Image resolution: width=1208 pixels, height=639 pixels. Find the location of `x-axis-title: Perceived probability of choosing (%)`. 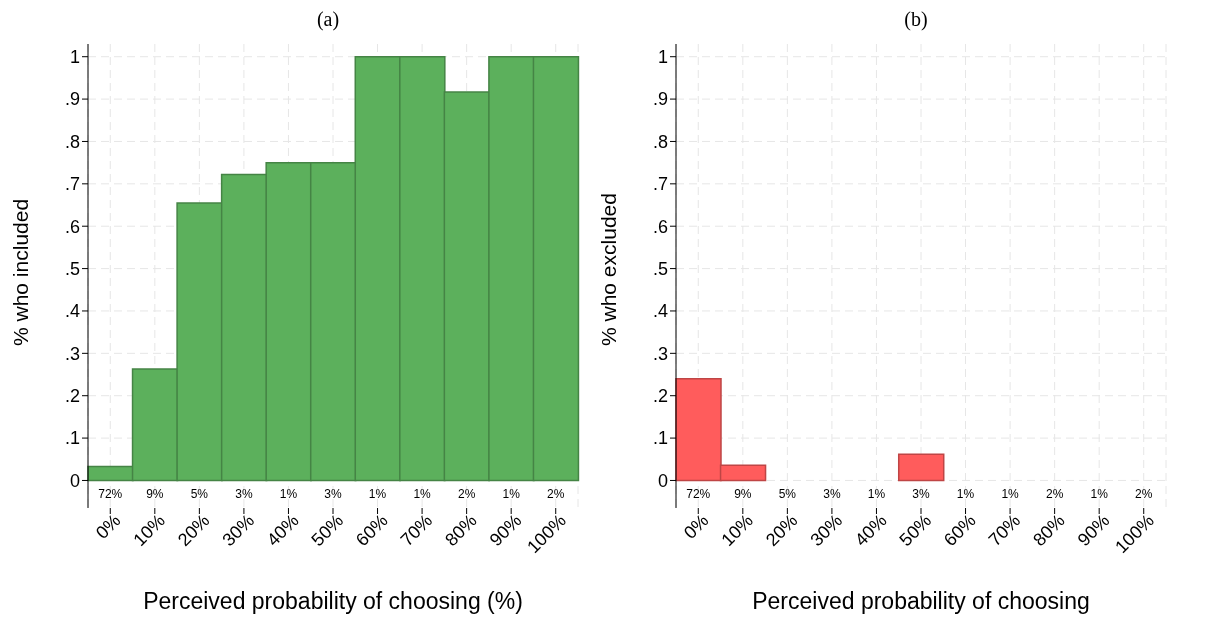

x-axis-title: Perceived probability of choosing (%) is located at coordinates (333, 601).